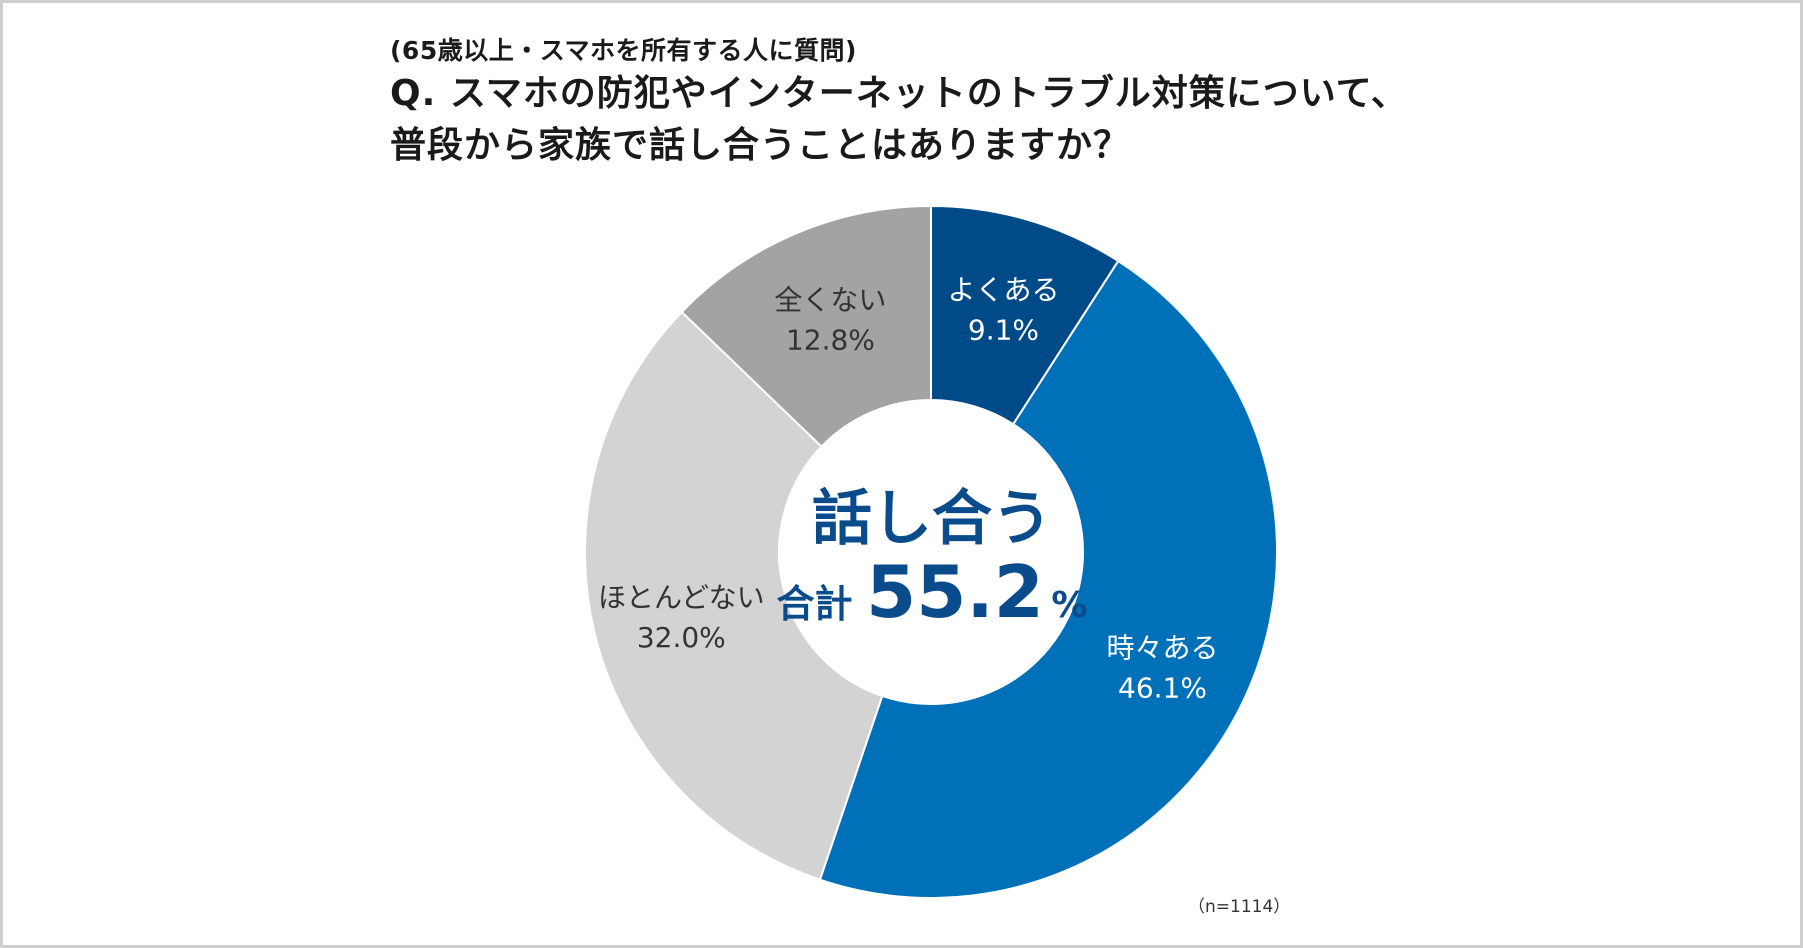  I want to click on slice-value-label: 46.1%, so click(1162, 688).